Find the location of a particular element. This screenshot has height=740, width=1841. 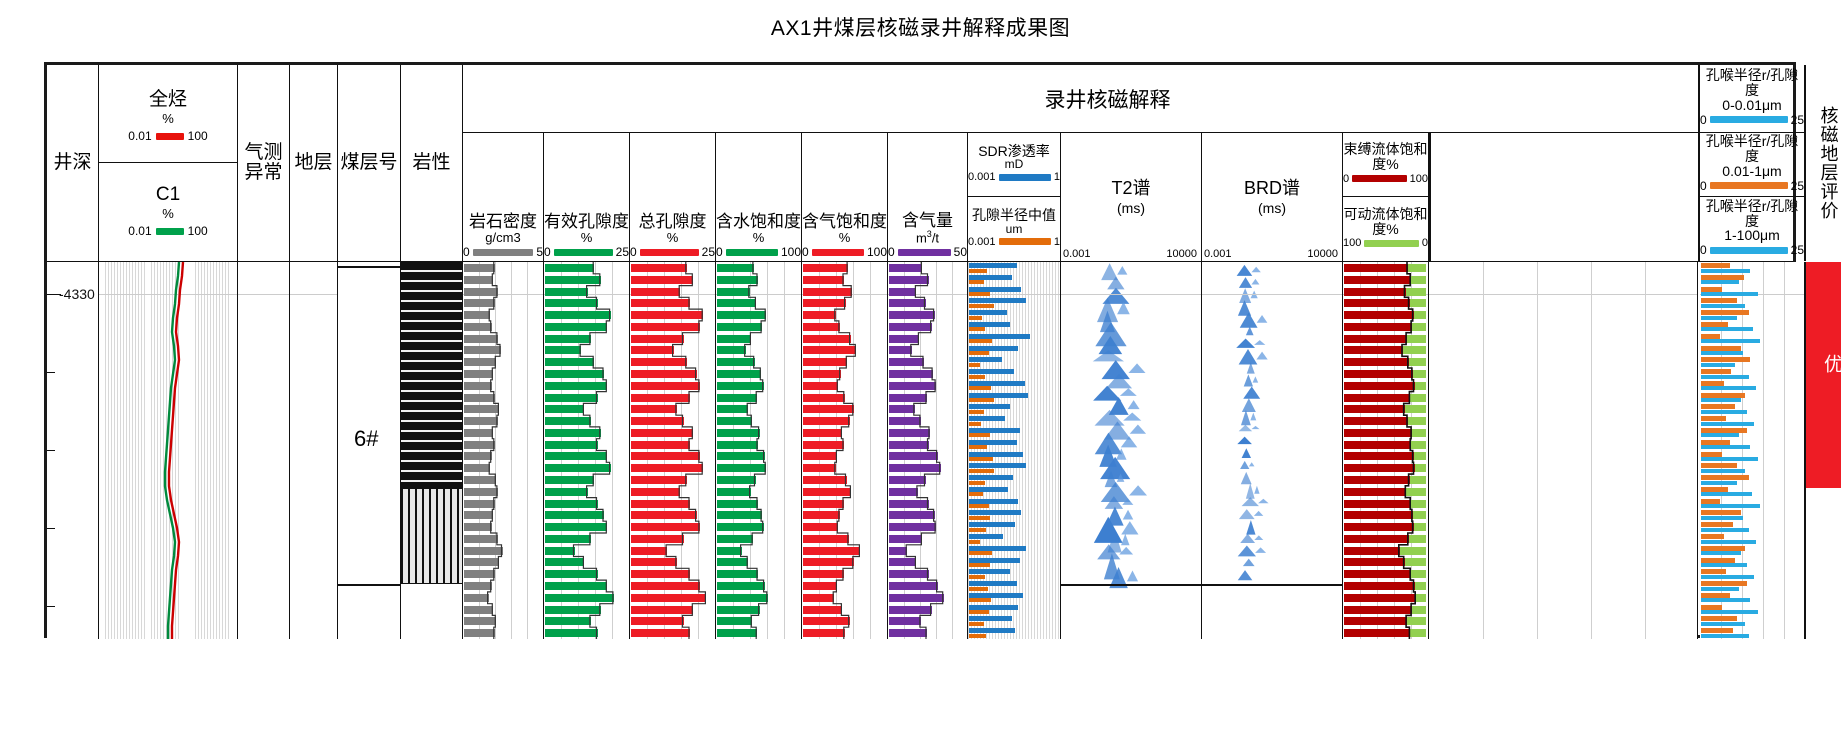

track-depth: -4330 is located at coordinates (73, 450).